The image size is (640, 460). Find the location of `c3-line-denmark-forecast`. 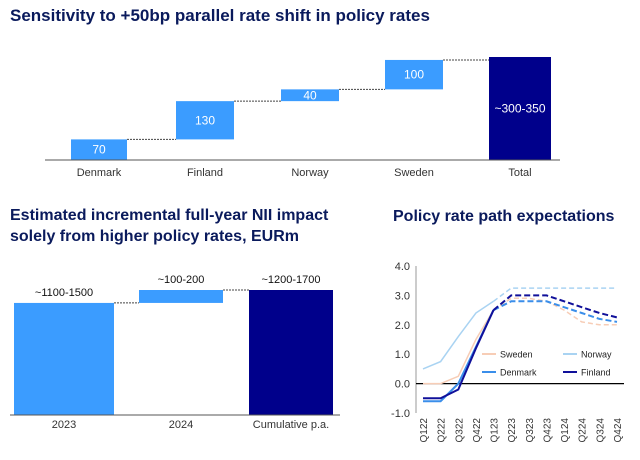

c3-line-denmark-forecast is located at coordinates (555, 311).